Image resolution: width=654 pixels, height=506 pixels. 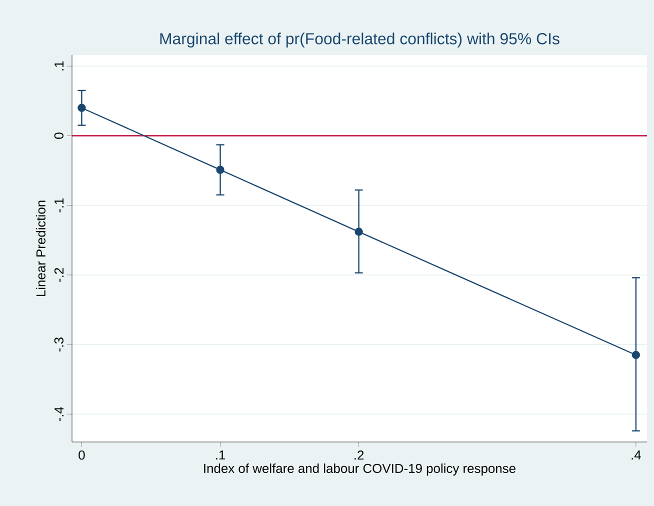 I want to click on chart-title: Marginal effect of pr(Food-related conflicts) with 95% CIs, so click(x=360, y=40).